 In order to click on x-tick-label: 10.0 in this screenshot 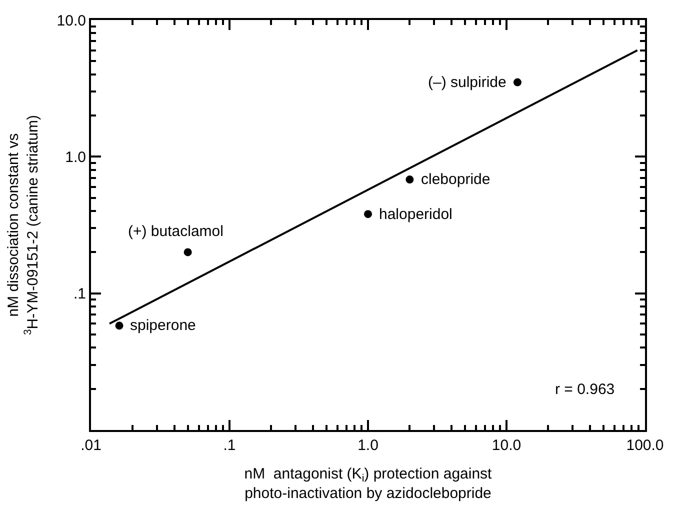, I will do `click(507, 445)`.